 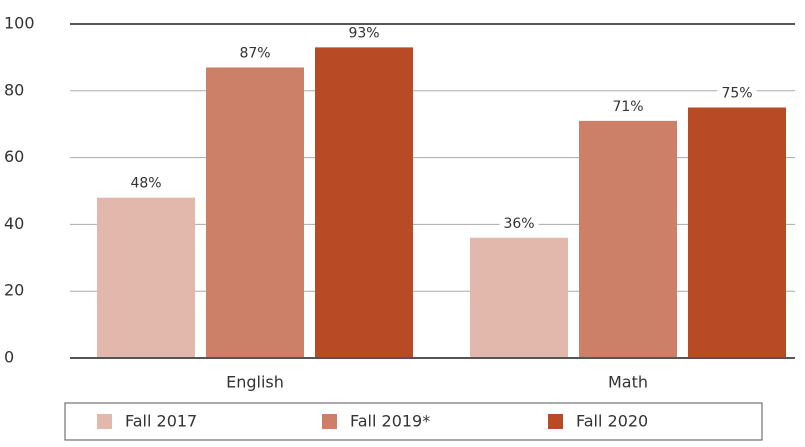 I want to click on data-label: 93%, so click(x=363, y=33).